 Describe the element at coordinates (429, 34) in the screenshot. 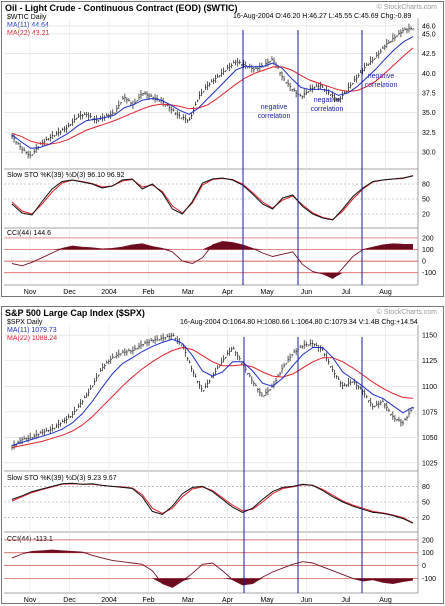

I see `price-tick-label: 45.0` at that location.